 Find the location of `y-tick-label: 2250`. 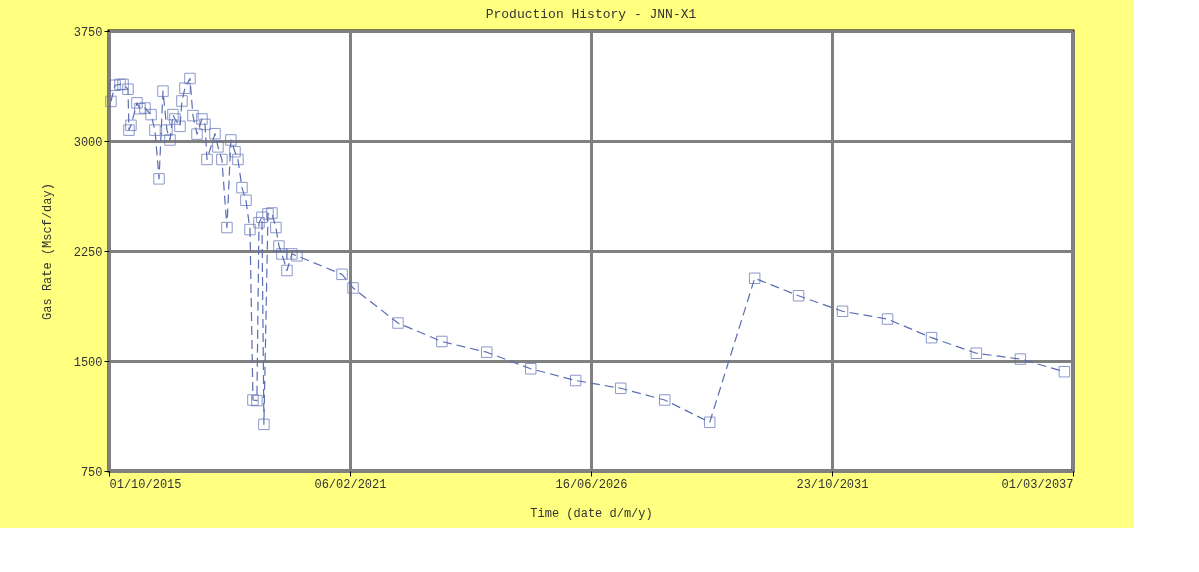

y-tick-label: 2250 is located at coordinates (88, 252).